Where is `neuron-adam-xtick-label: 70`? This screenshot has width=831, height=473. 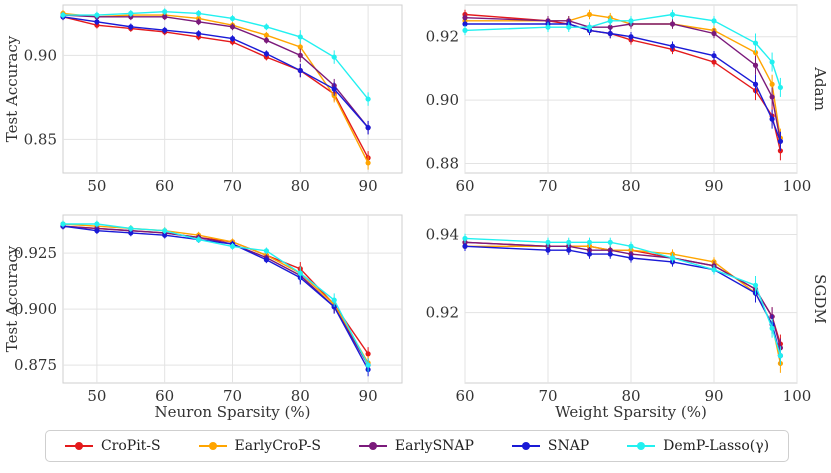 neuron-adam-xtick-label: 70 is located at coordinates (232, 186).